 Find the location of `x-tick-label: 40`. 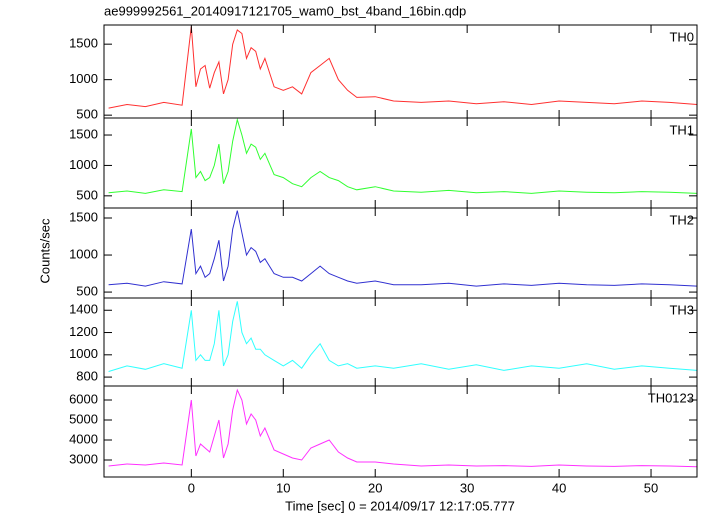

x-tick-label: 40 is located at coordinates (559, 487).